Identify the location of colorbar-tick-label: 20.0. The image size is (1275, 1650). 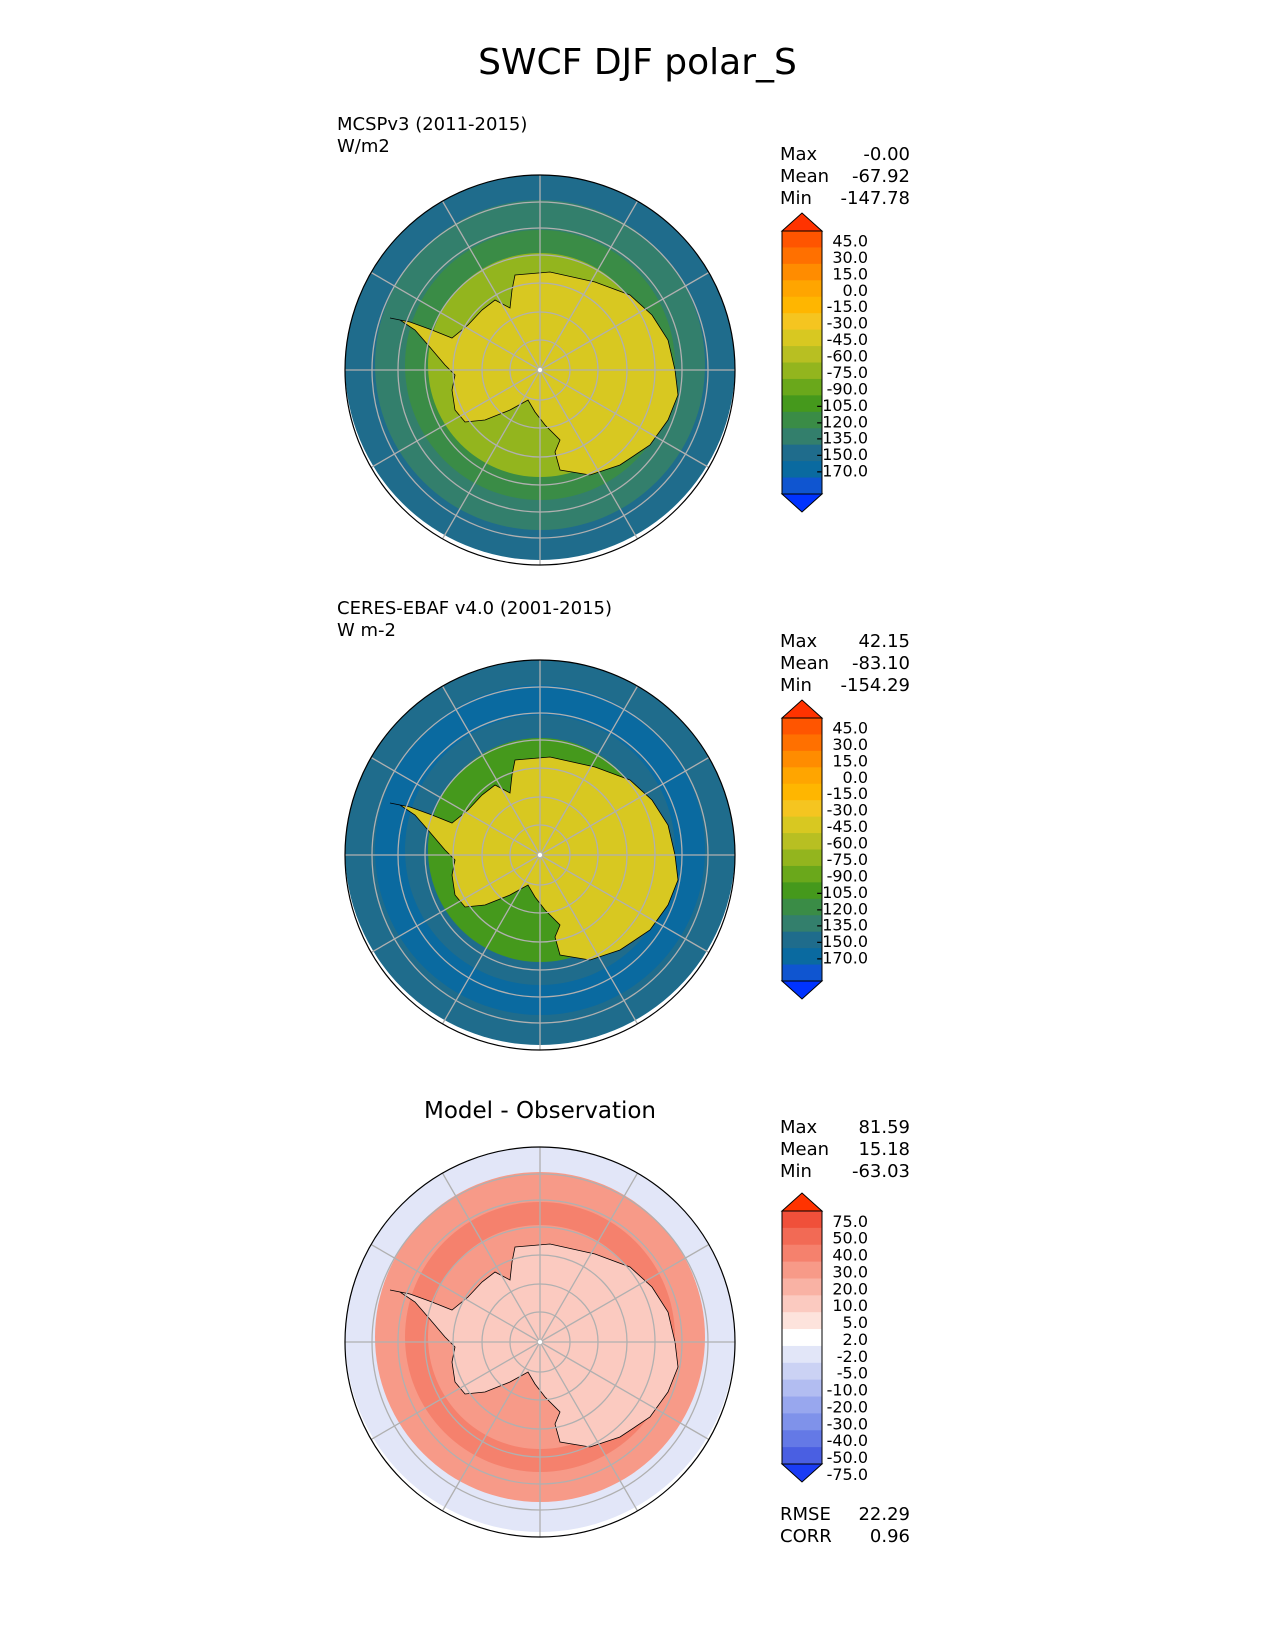
(850, 1288).